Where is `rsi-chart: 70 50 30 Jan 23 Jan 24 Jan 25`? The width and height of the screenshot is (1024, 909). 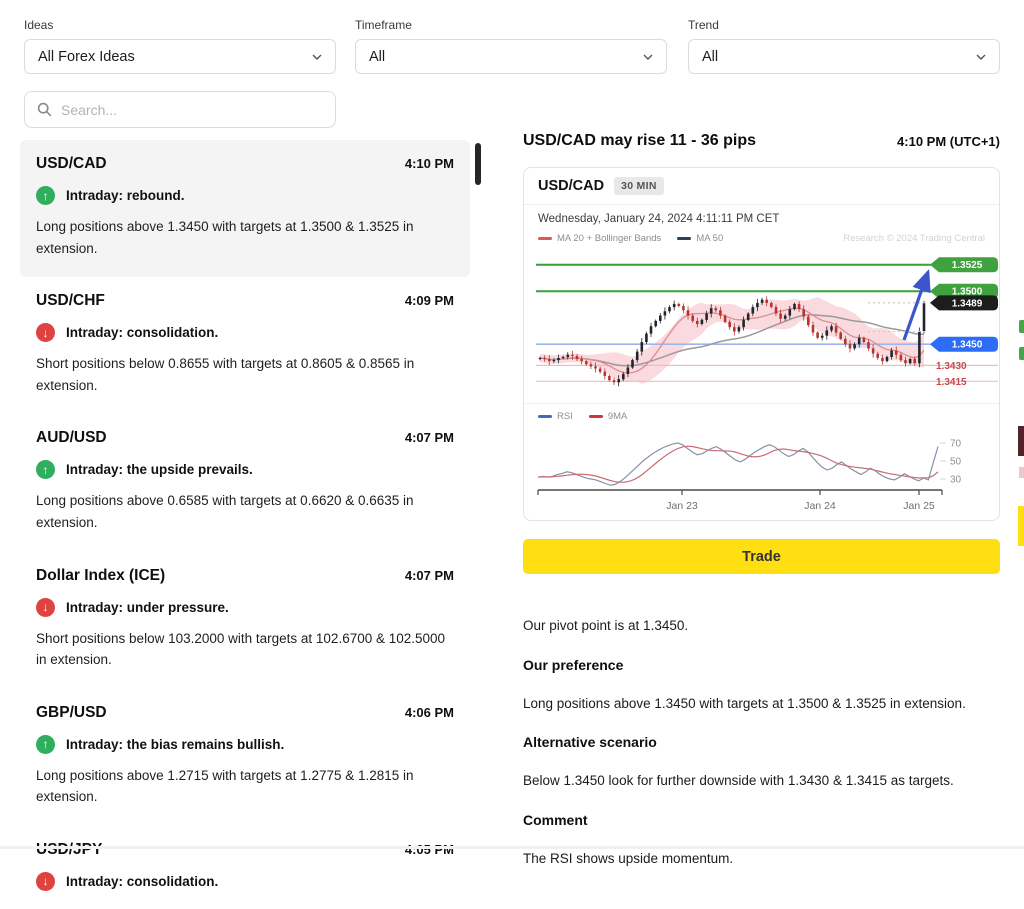
rsi-chart: 70 50 30 Jan 23 Jan 24 Jan 25 is located at coordinates (749, 475).